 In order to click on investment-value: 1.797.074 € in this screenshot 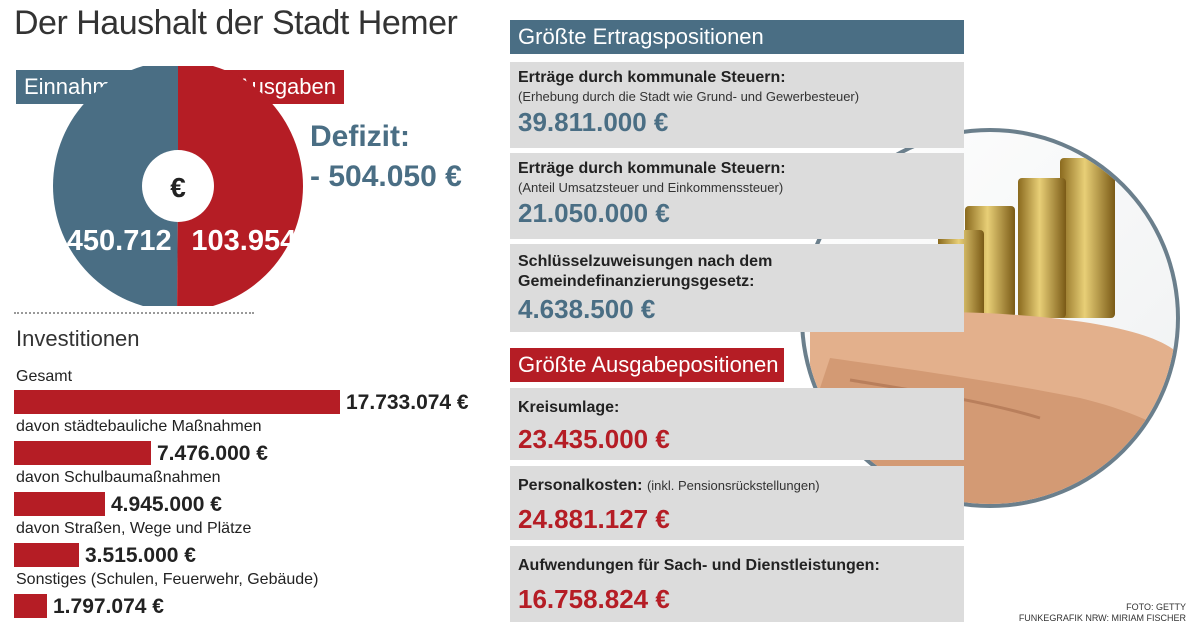, I will do `click(108, 606)`.